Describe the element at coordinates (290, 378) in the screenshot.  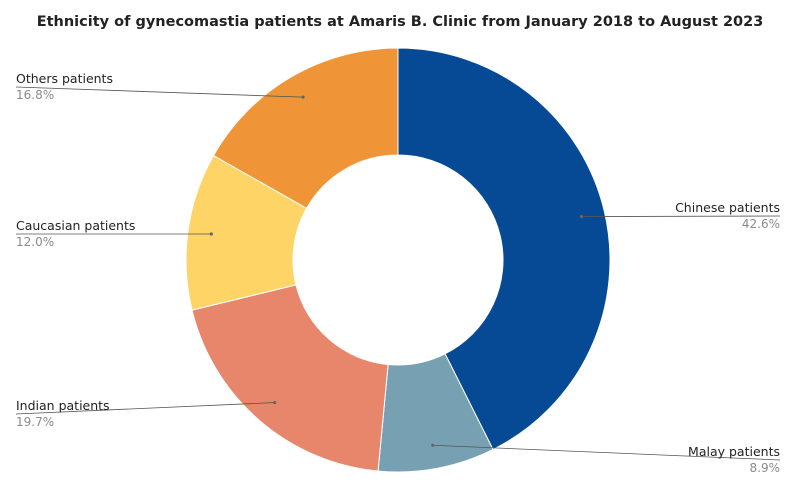
I see `slice-indian-patients` at that location.